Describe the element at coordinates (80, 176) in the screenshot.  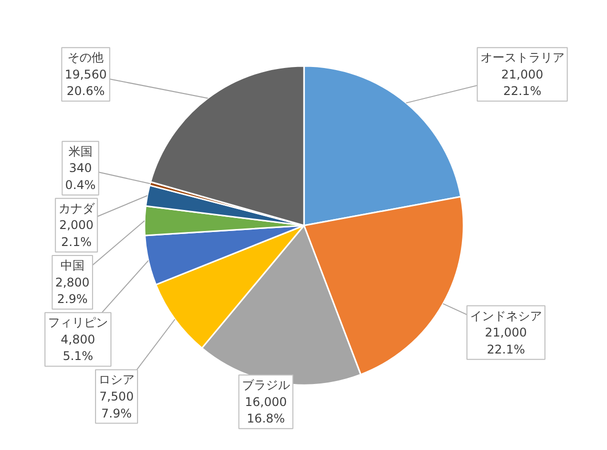
I see `data-label: 340 0.4%` at that location.